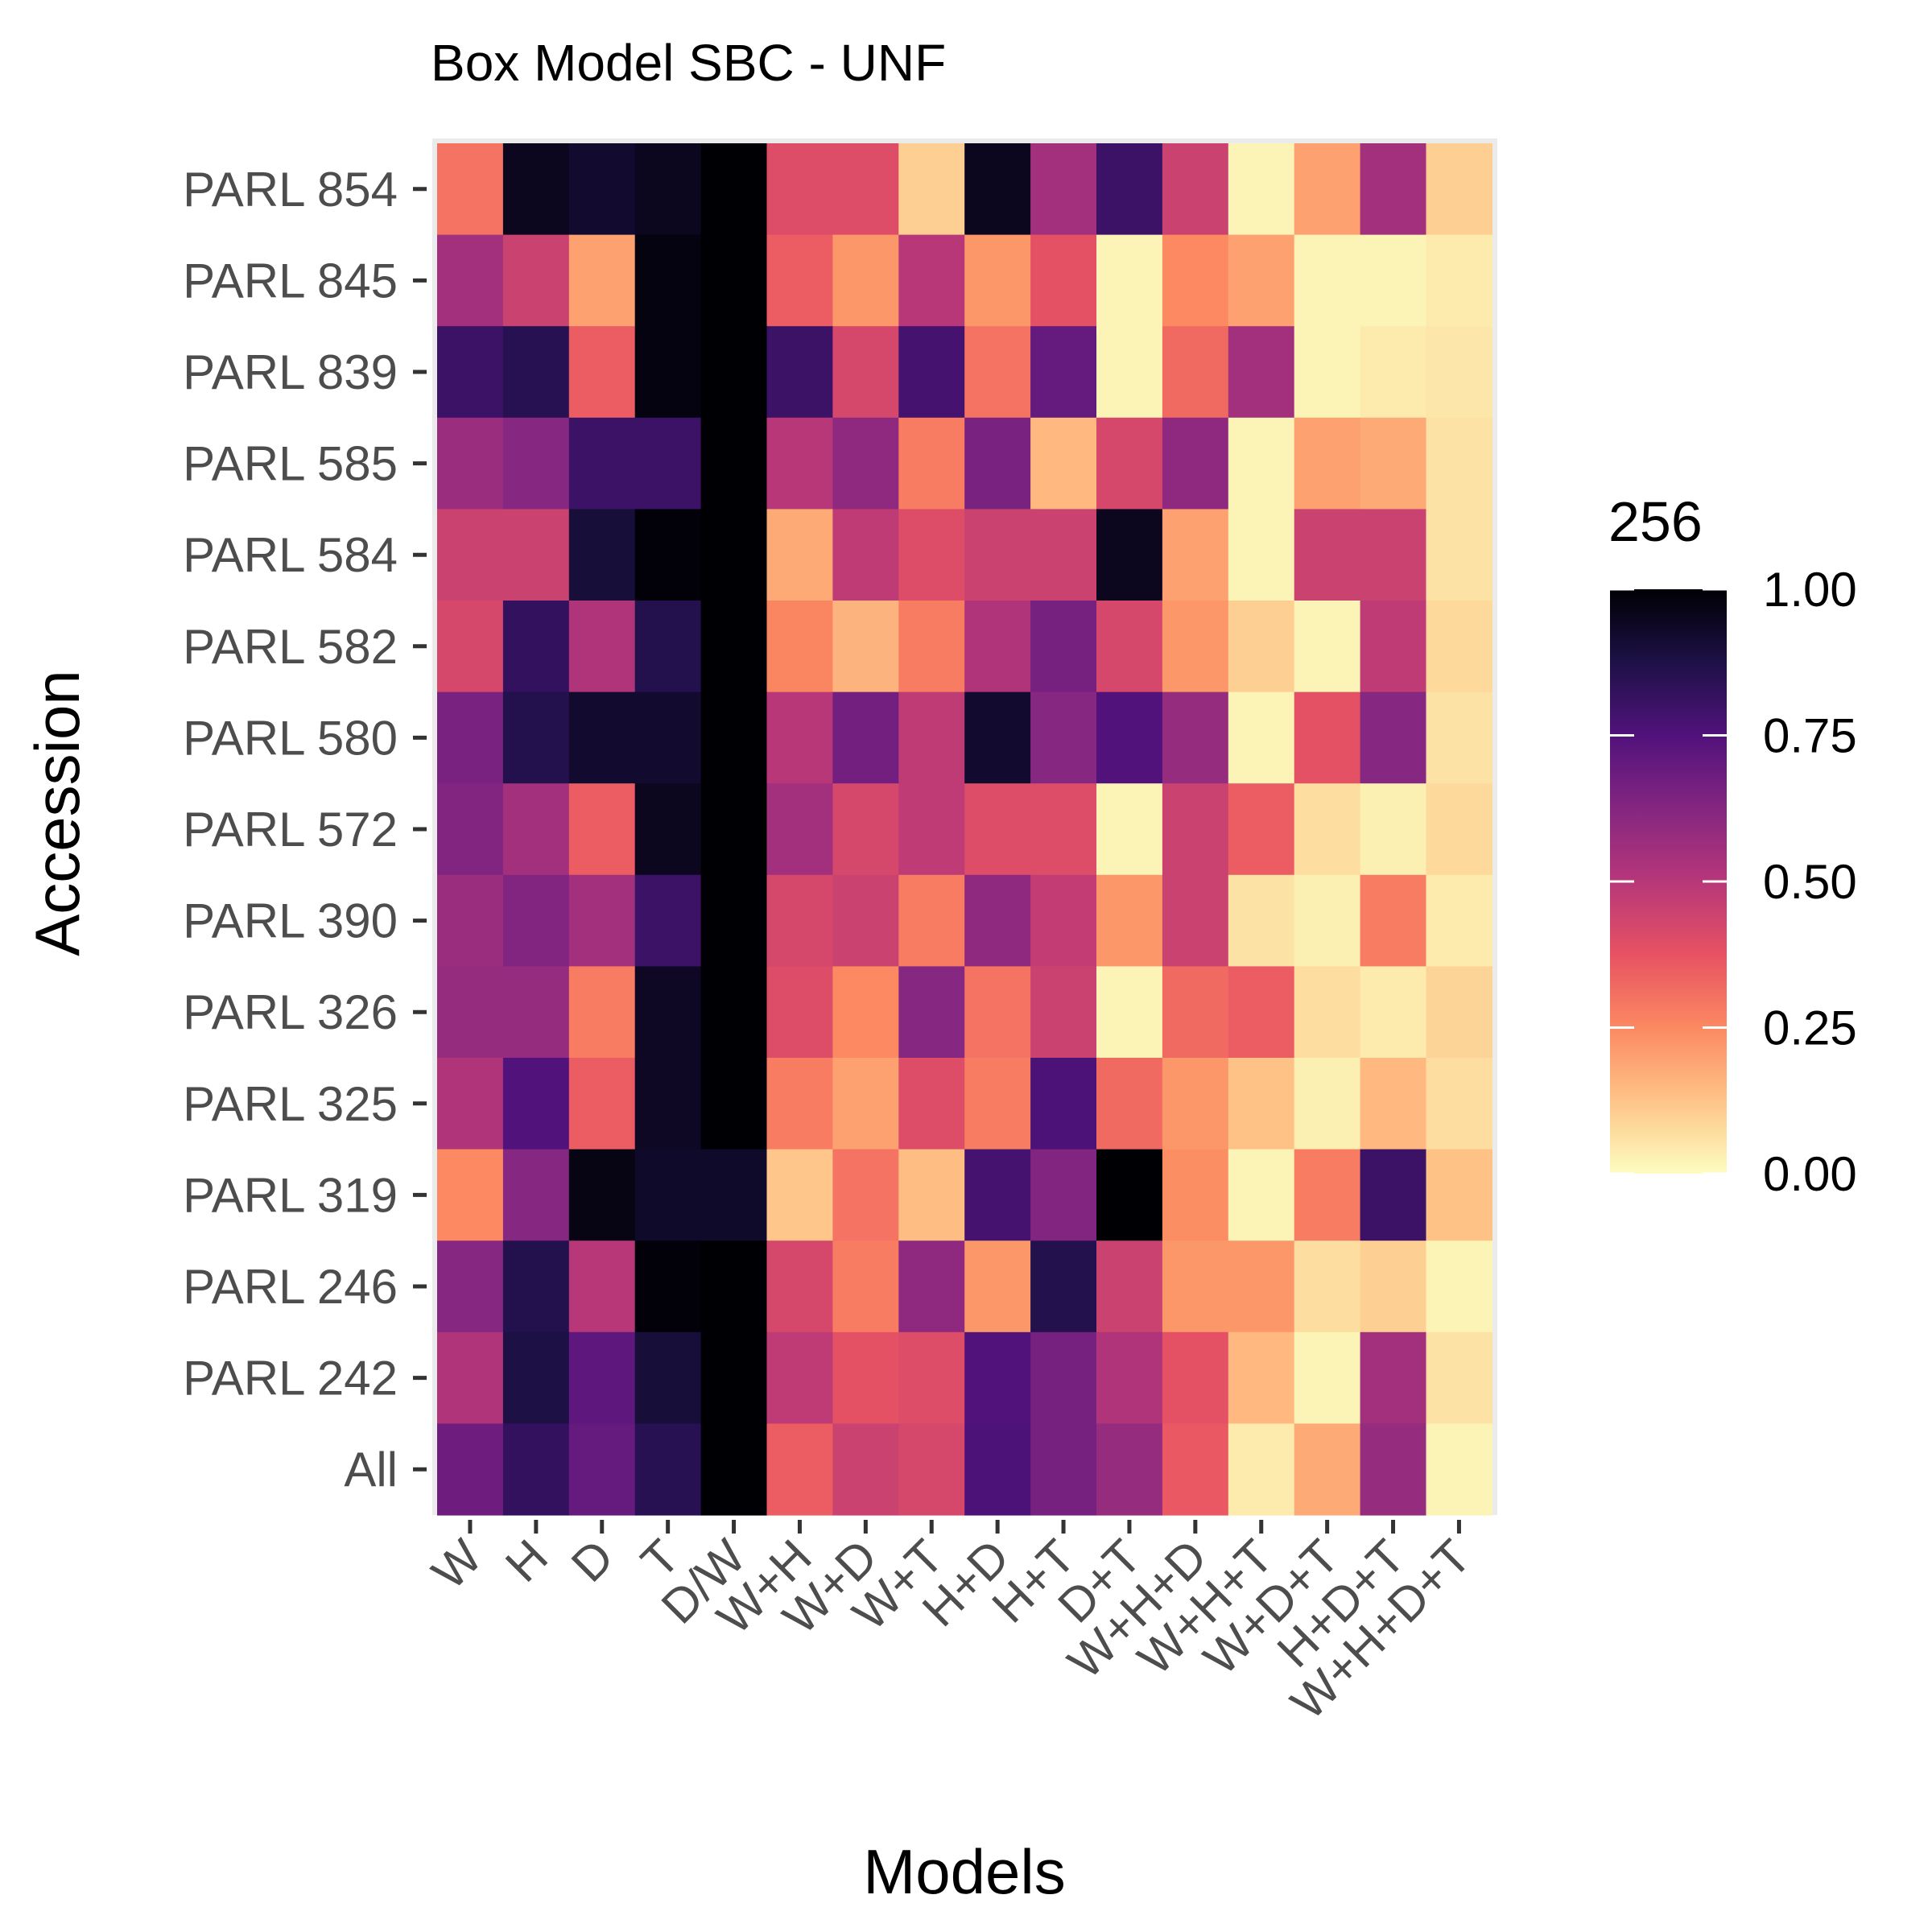 The height and width of the screenshot is (1932, 1932). I want to click on legend-tick-label: 1.00, so click(1810, 590).